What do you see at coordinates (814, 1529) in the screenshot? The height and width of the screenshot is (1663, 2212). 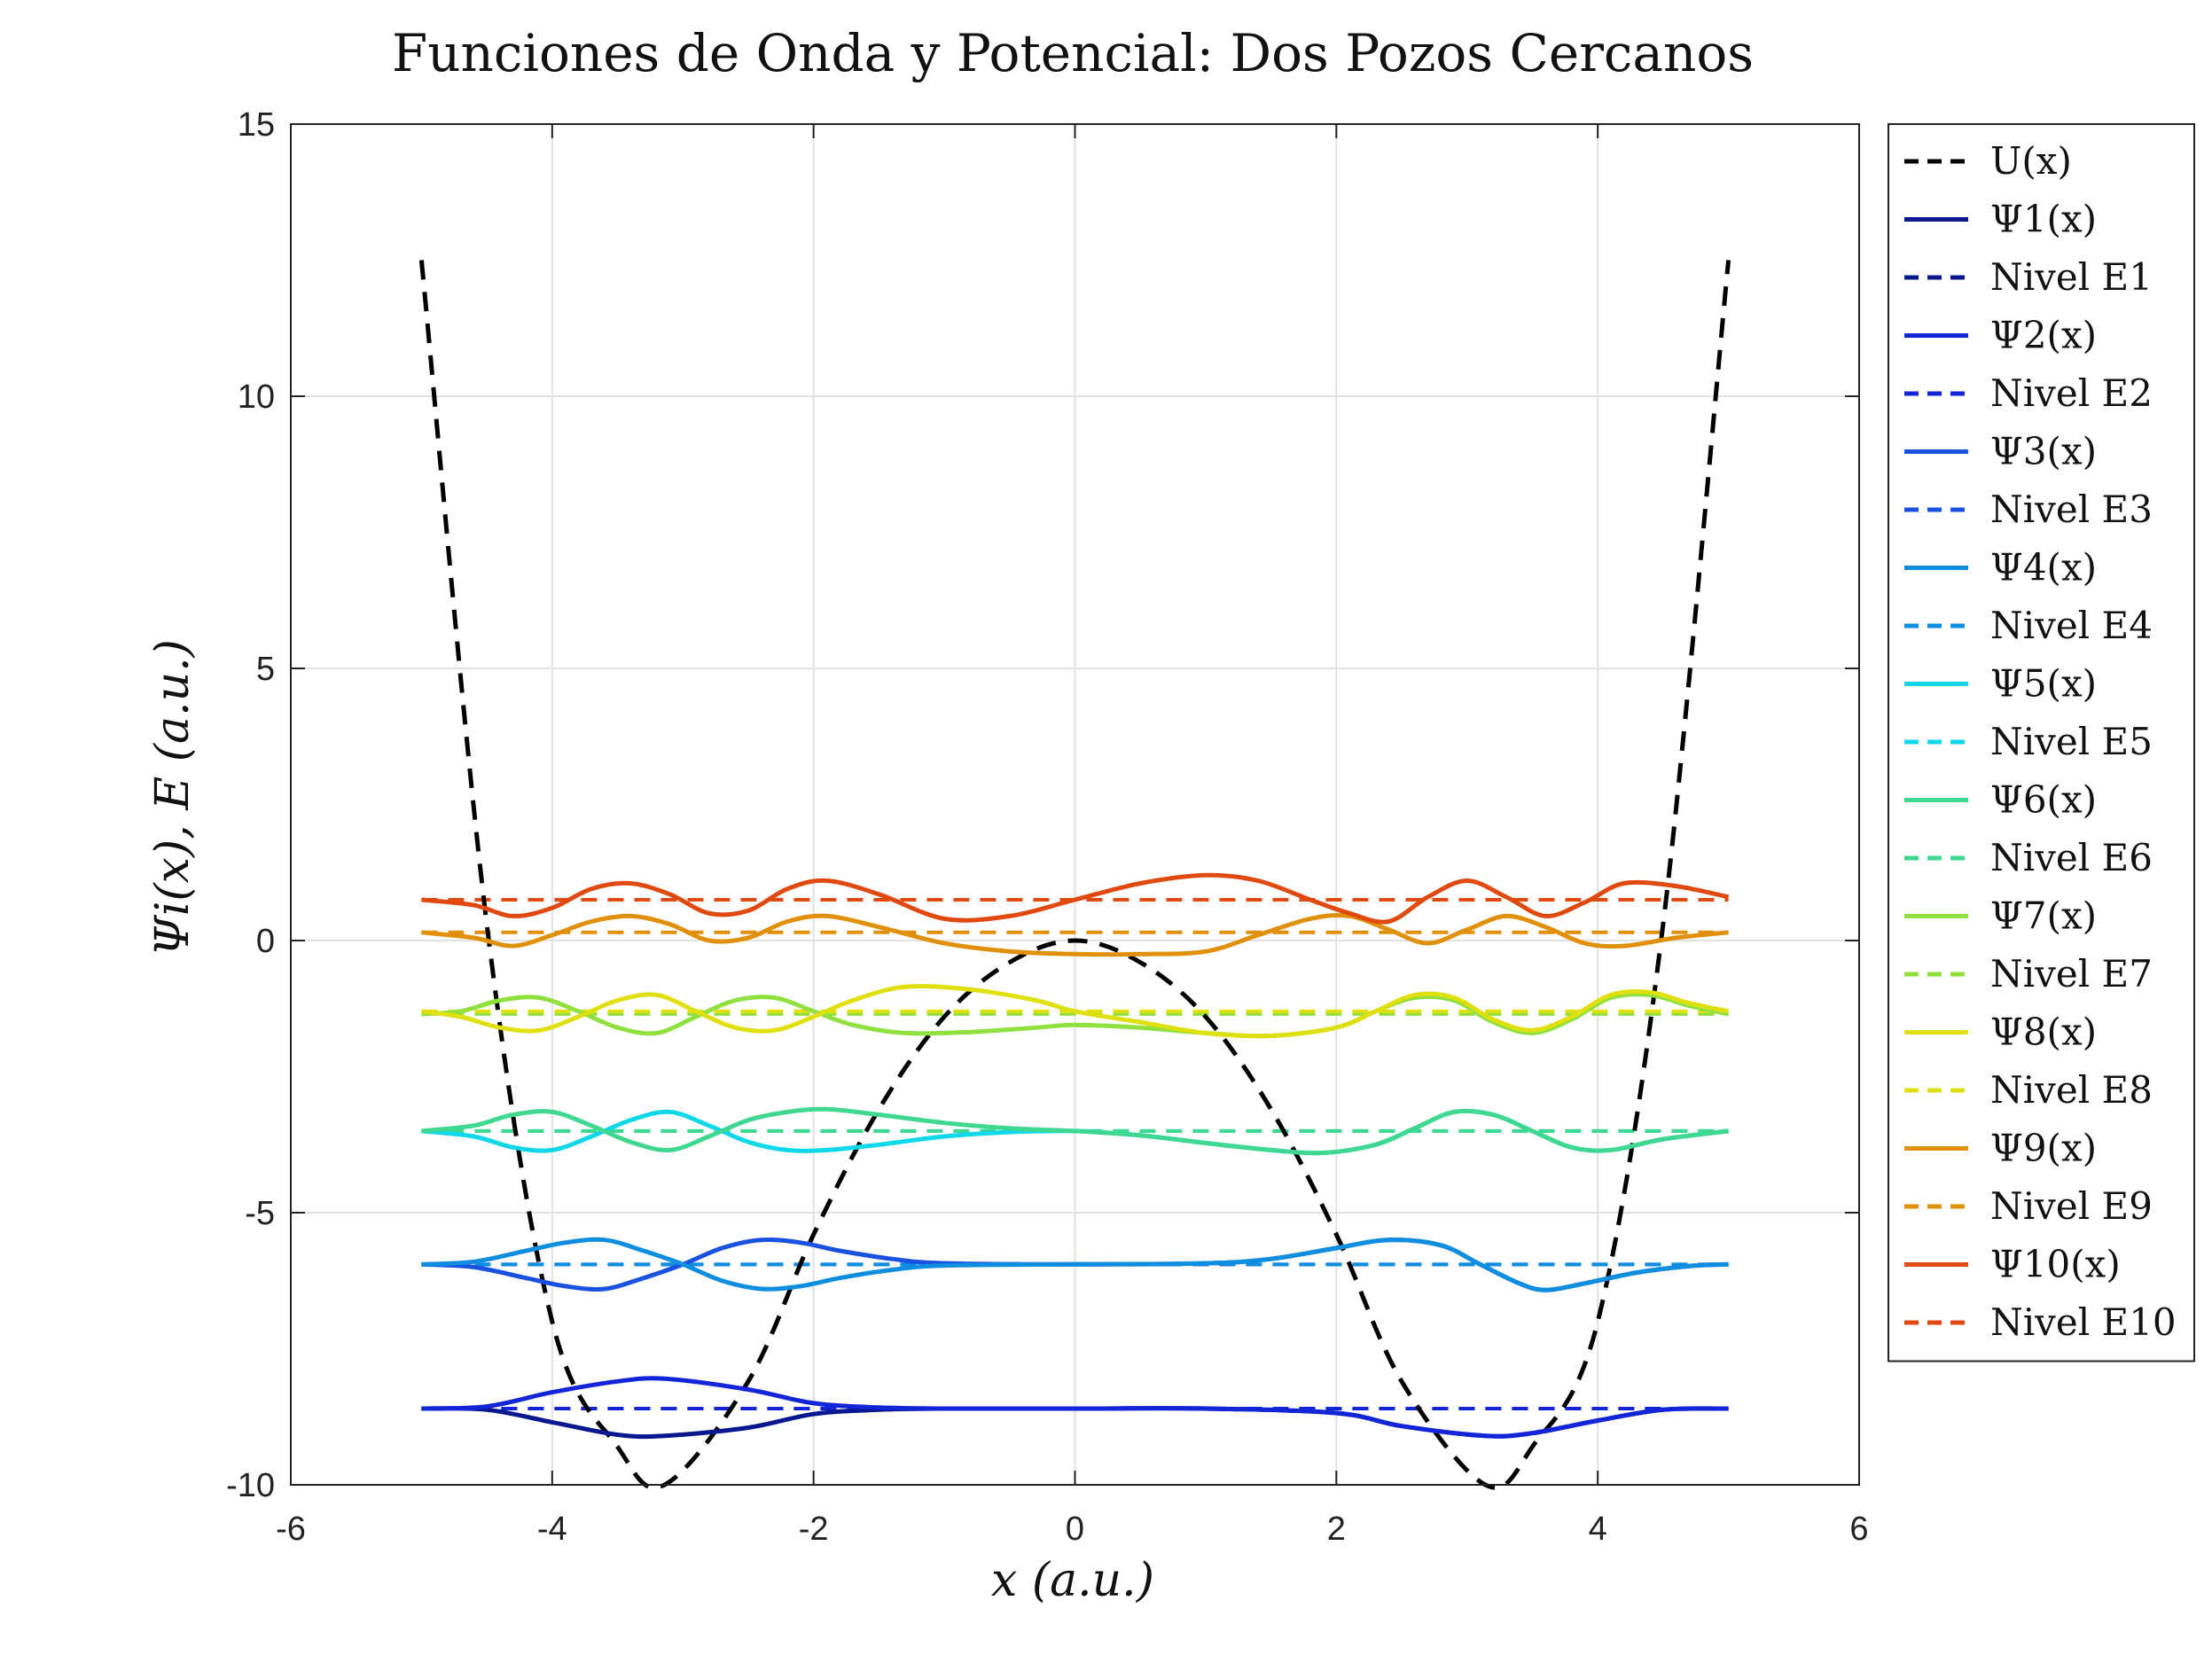 I see `x-tick-label: -2` at bounding box center [814, 1529].